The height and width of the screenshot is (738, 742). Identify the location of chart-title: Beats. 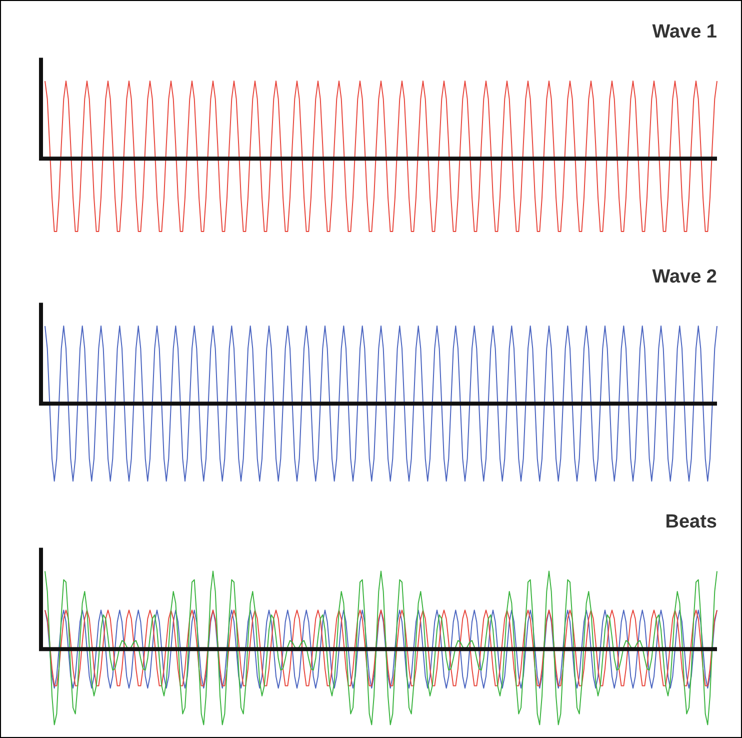
(691, 522).